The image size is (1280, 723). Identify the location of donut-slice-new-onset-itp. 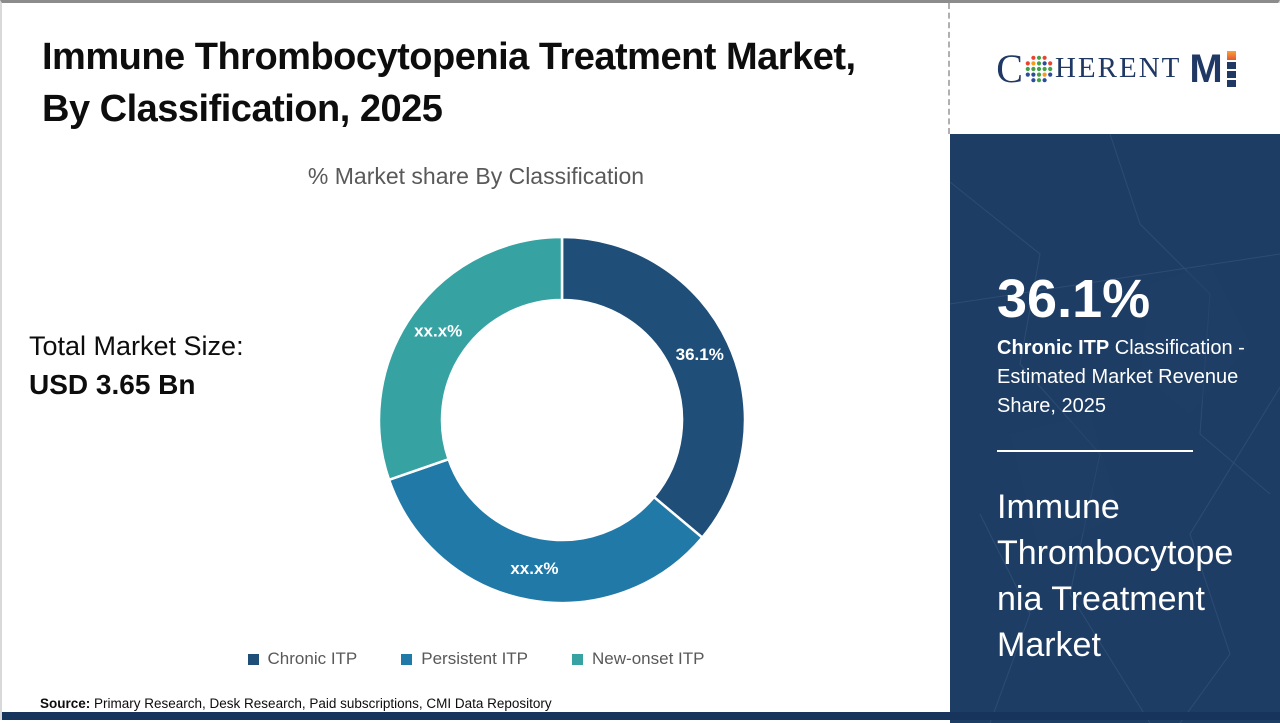
(470, 358).